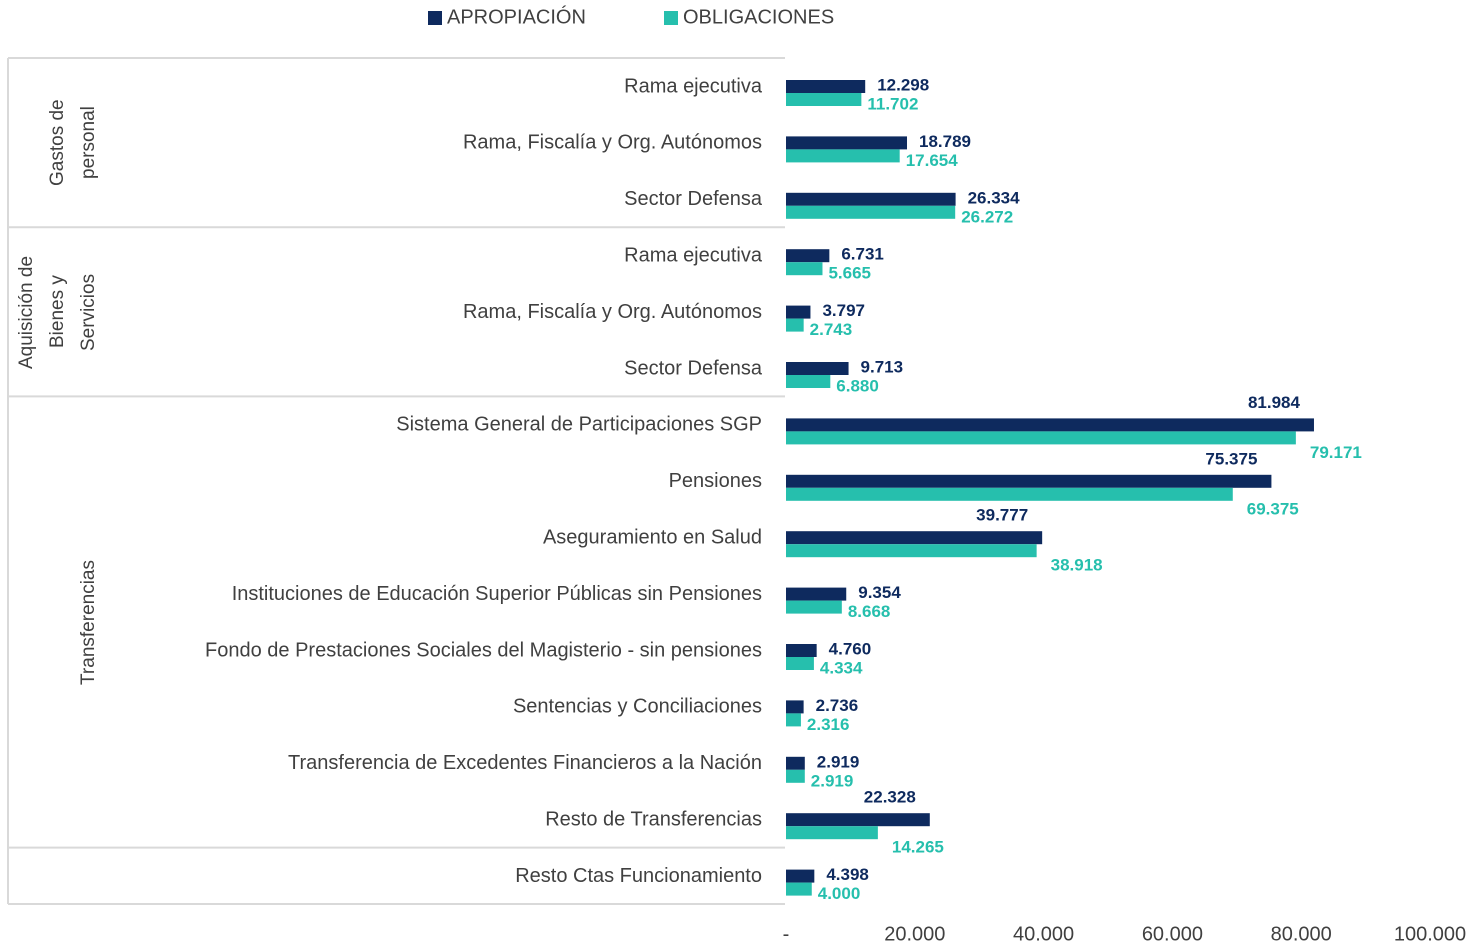  I want to click on value-label: 75.375, so click(1231, 458).